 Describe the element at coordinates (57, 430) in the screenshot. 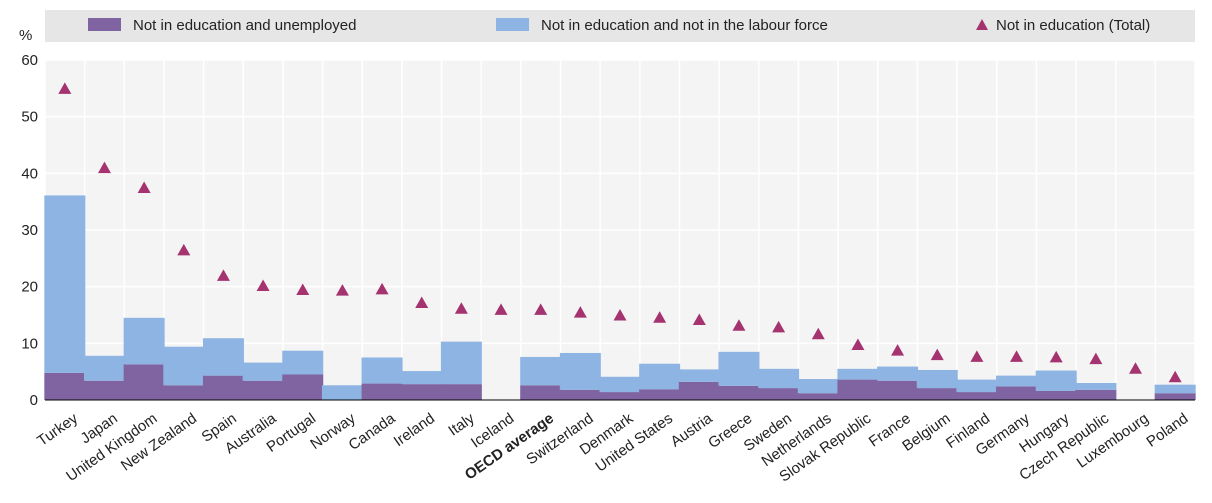

I see `x-tick-label: Turkey` at that location.